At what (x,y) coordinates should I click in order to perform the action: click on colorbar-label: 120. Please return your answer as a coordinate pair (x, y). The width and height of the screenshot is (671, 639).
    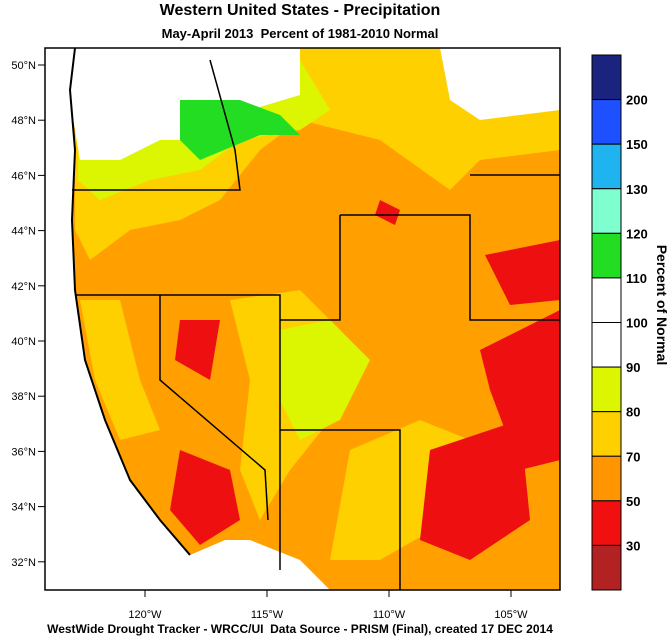
    Looking at the image, I should click on (637, 233).